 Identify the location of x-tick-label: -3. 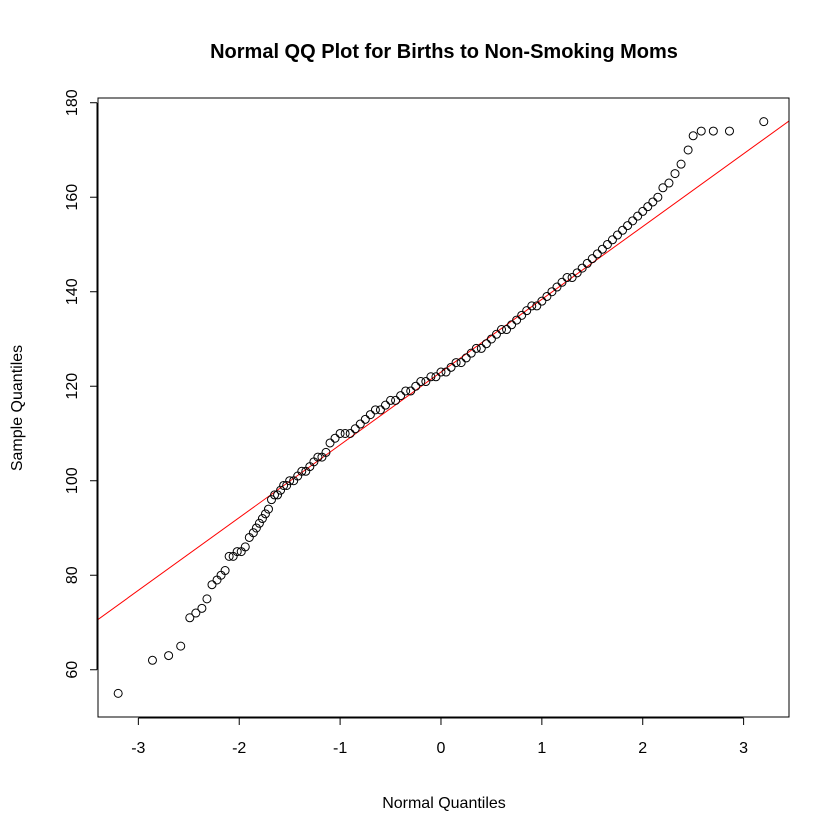
(138, 748).